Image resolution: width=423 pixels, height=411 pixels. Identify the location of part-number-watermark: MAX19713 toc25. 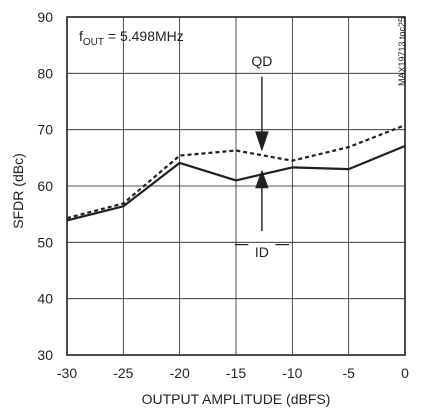
(402, 51).